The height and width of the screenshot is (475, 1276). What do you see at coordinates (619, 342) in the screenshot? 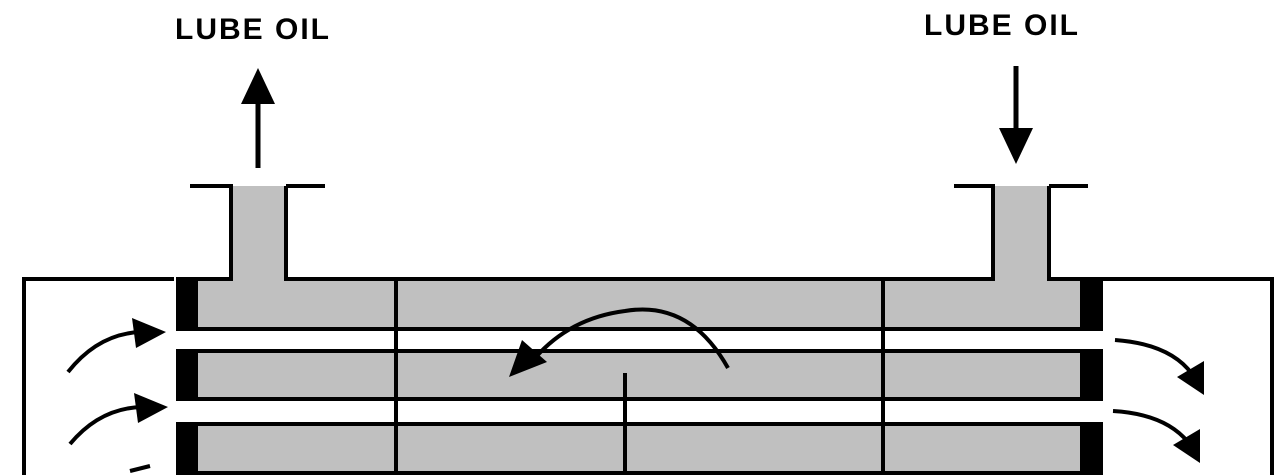
I see `internal-flow-arrow-icon` at bounding box center [619, 342].